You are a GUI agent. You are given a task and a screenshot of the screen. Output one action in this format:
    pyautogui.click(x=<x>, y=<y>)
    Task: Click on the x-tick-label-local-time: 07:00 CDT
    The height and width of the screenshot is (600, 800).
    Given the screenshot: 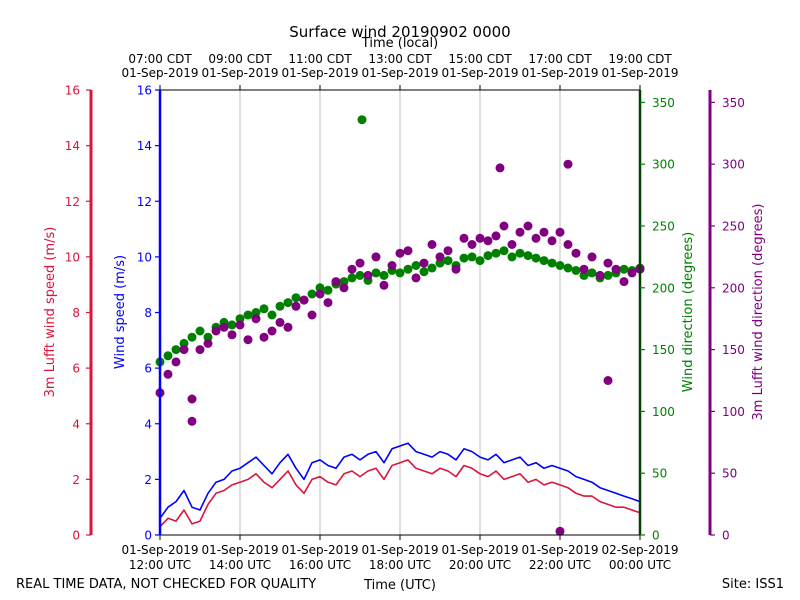 What is the action you would take?
    pyautogui.click(x=160, y=59)
    